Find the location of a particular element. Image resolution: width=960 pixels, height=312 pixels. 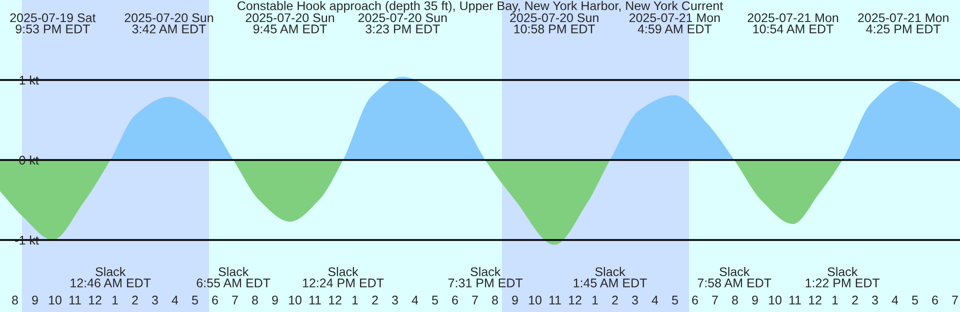

annotation: 2025-07-21 Mon 10:54 AM EDT is located at coordinates (793, 23).